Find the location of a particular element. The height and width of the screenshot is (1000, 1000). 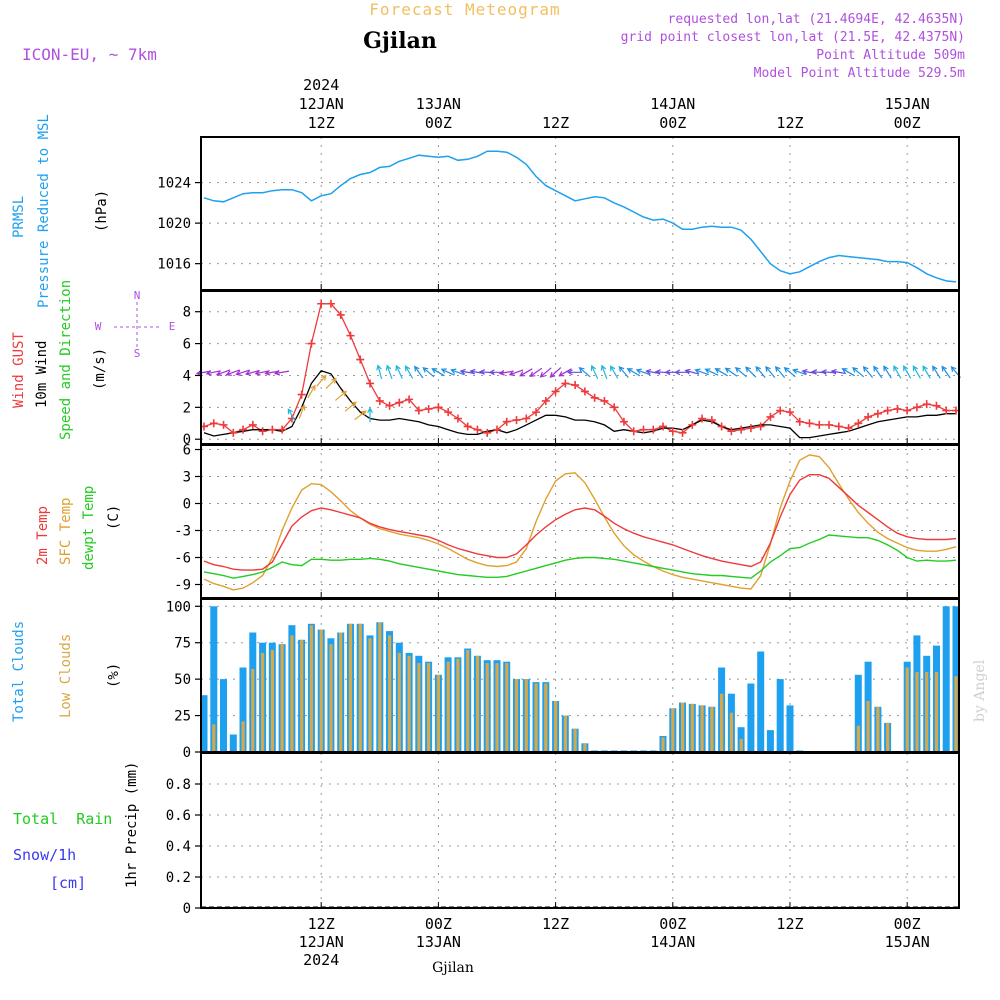

cloud-label-1: Total Clouds is located at coordinates (19, 671).